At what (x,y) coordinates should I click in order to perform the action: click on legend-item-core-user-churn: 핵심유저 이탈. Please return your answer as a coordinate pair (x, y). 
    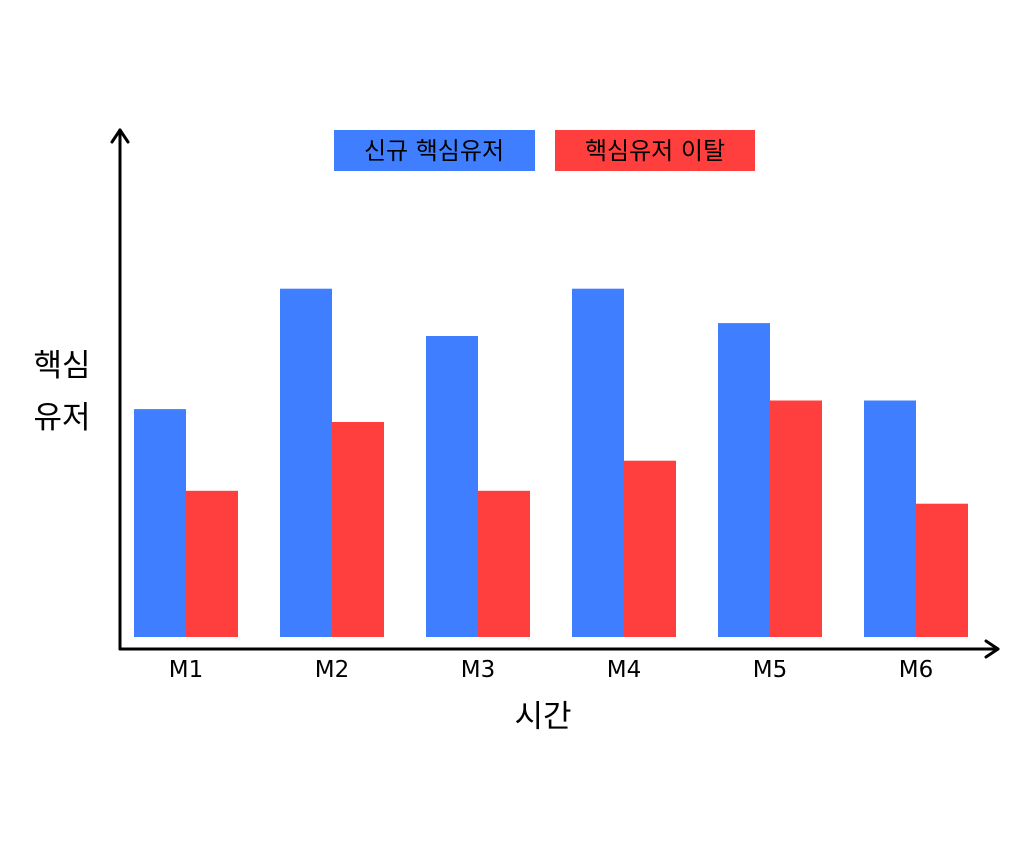
    Looking at the image, I should click on (655, 150).